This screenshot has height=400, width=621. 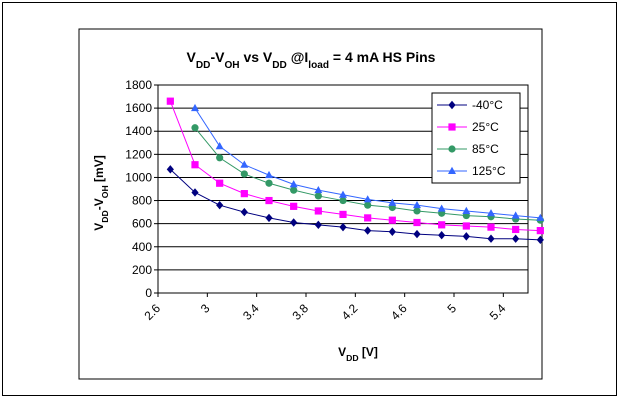 What do you see at coordinates (138, 177) in the screenshot?
I see `y-tick-label: 1000` at bounding box center [138, 177].